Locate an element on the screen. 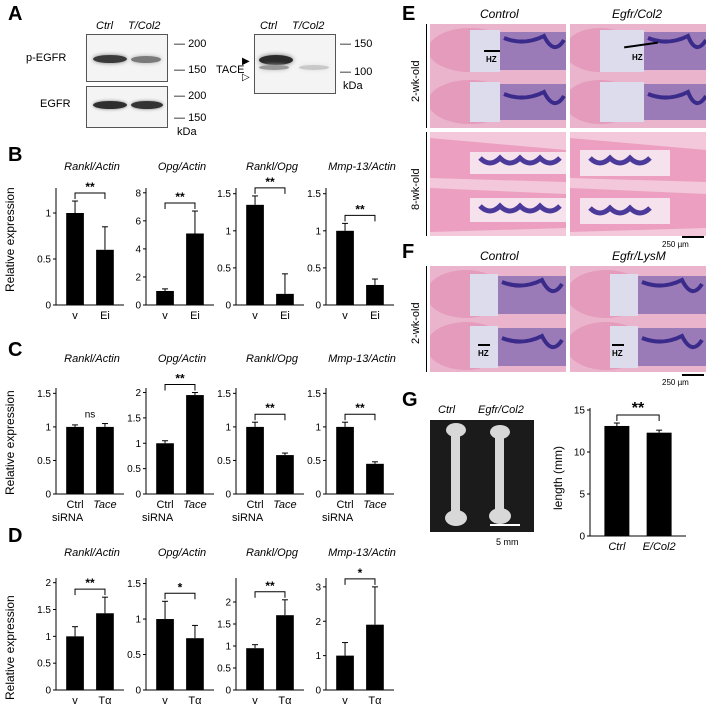 The width and height of the screenshot is (708, 713). x-label-b4-1: Ei is located at coordinates (375, 316).